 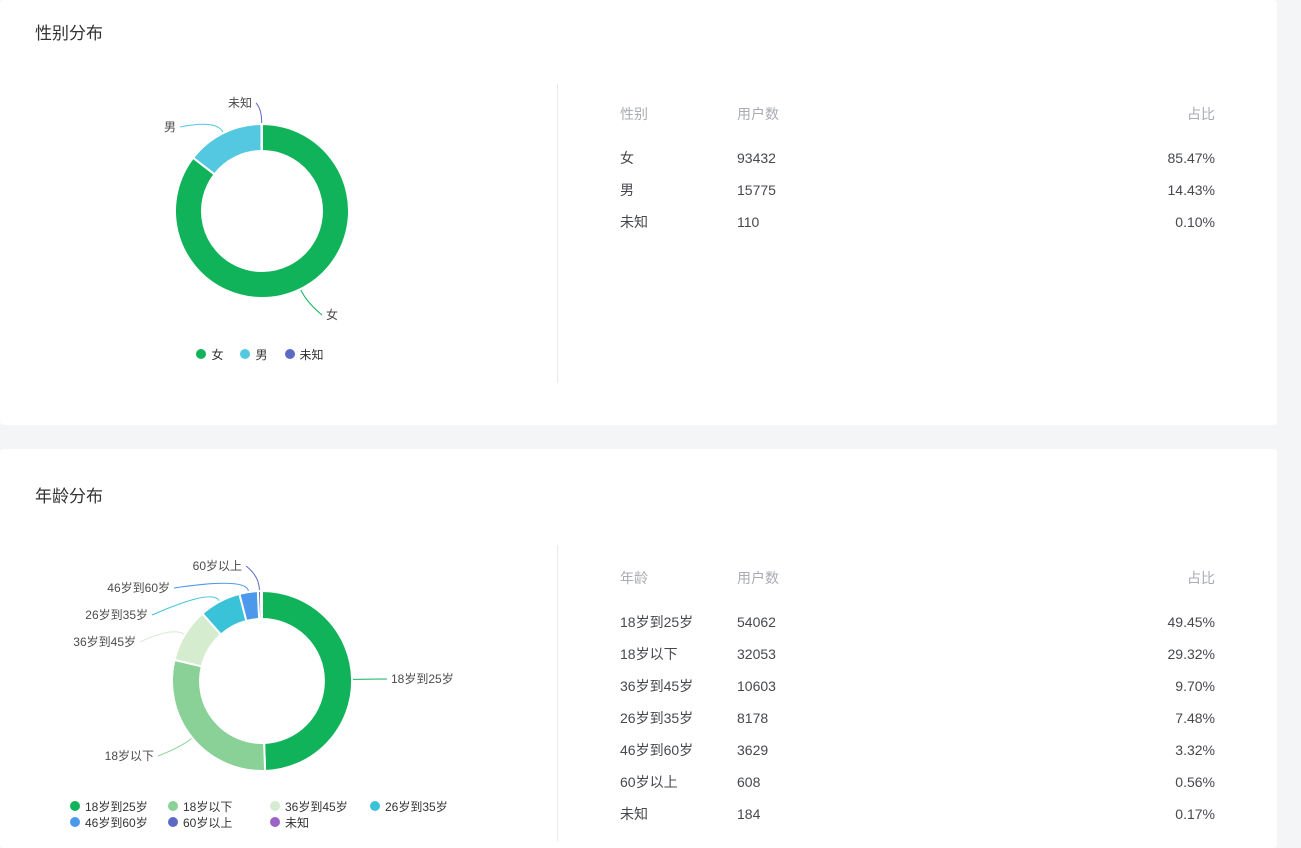 I want to click on row-user-count: 32053, so click(x=756, y=654).